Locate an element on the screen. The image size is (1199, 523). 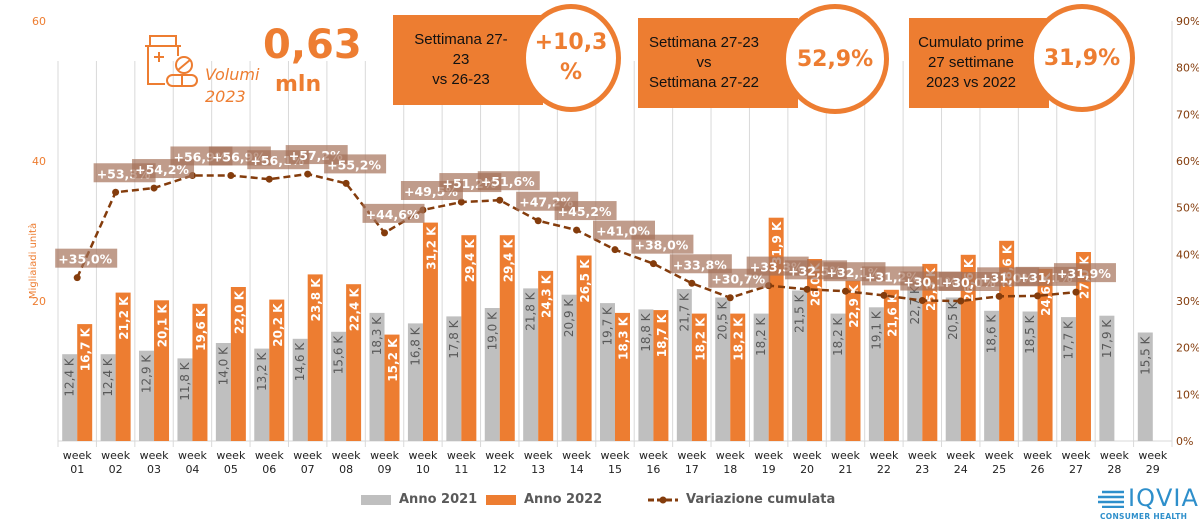
bar-label-2021: 17,8 K is located at coordinates (454, 339).